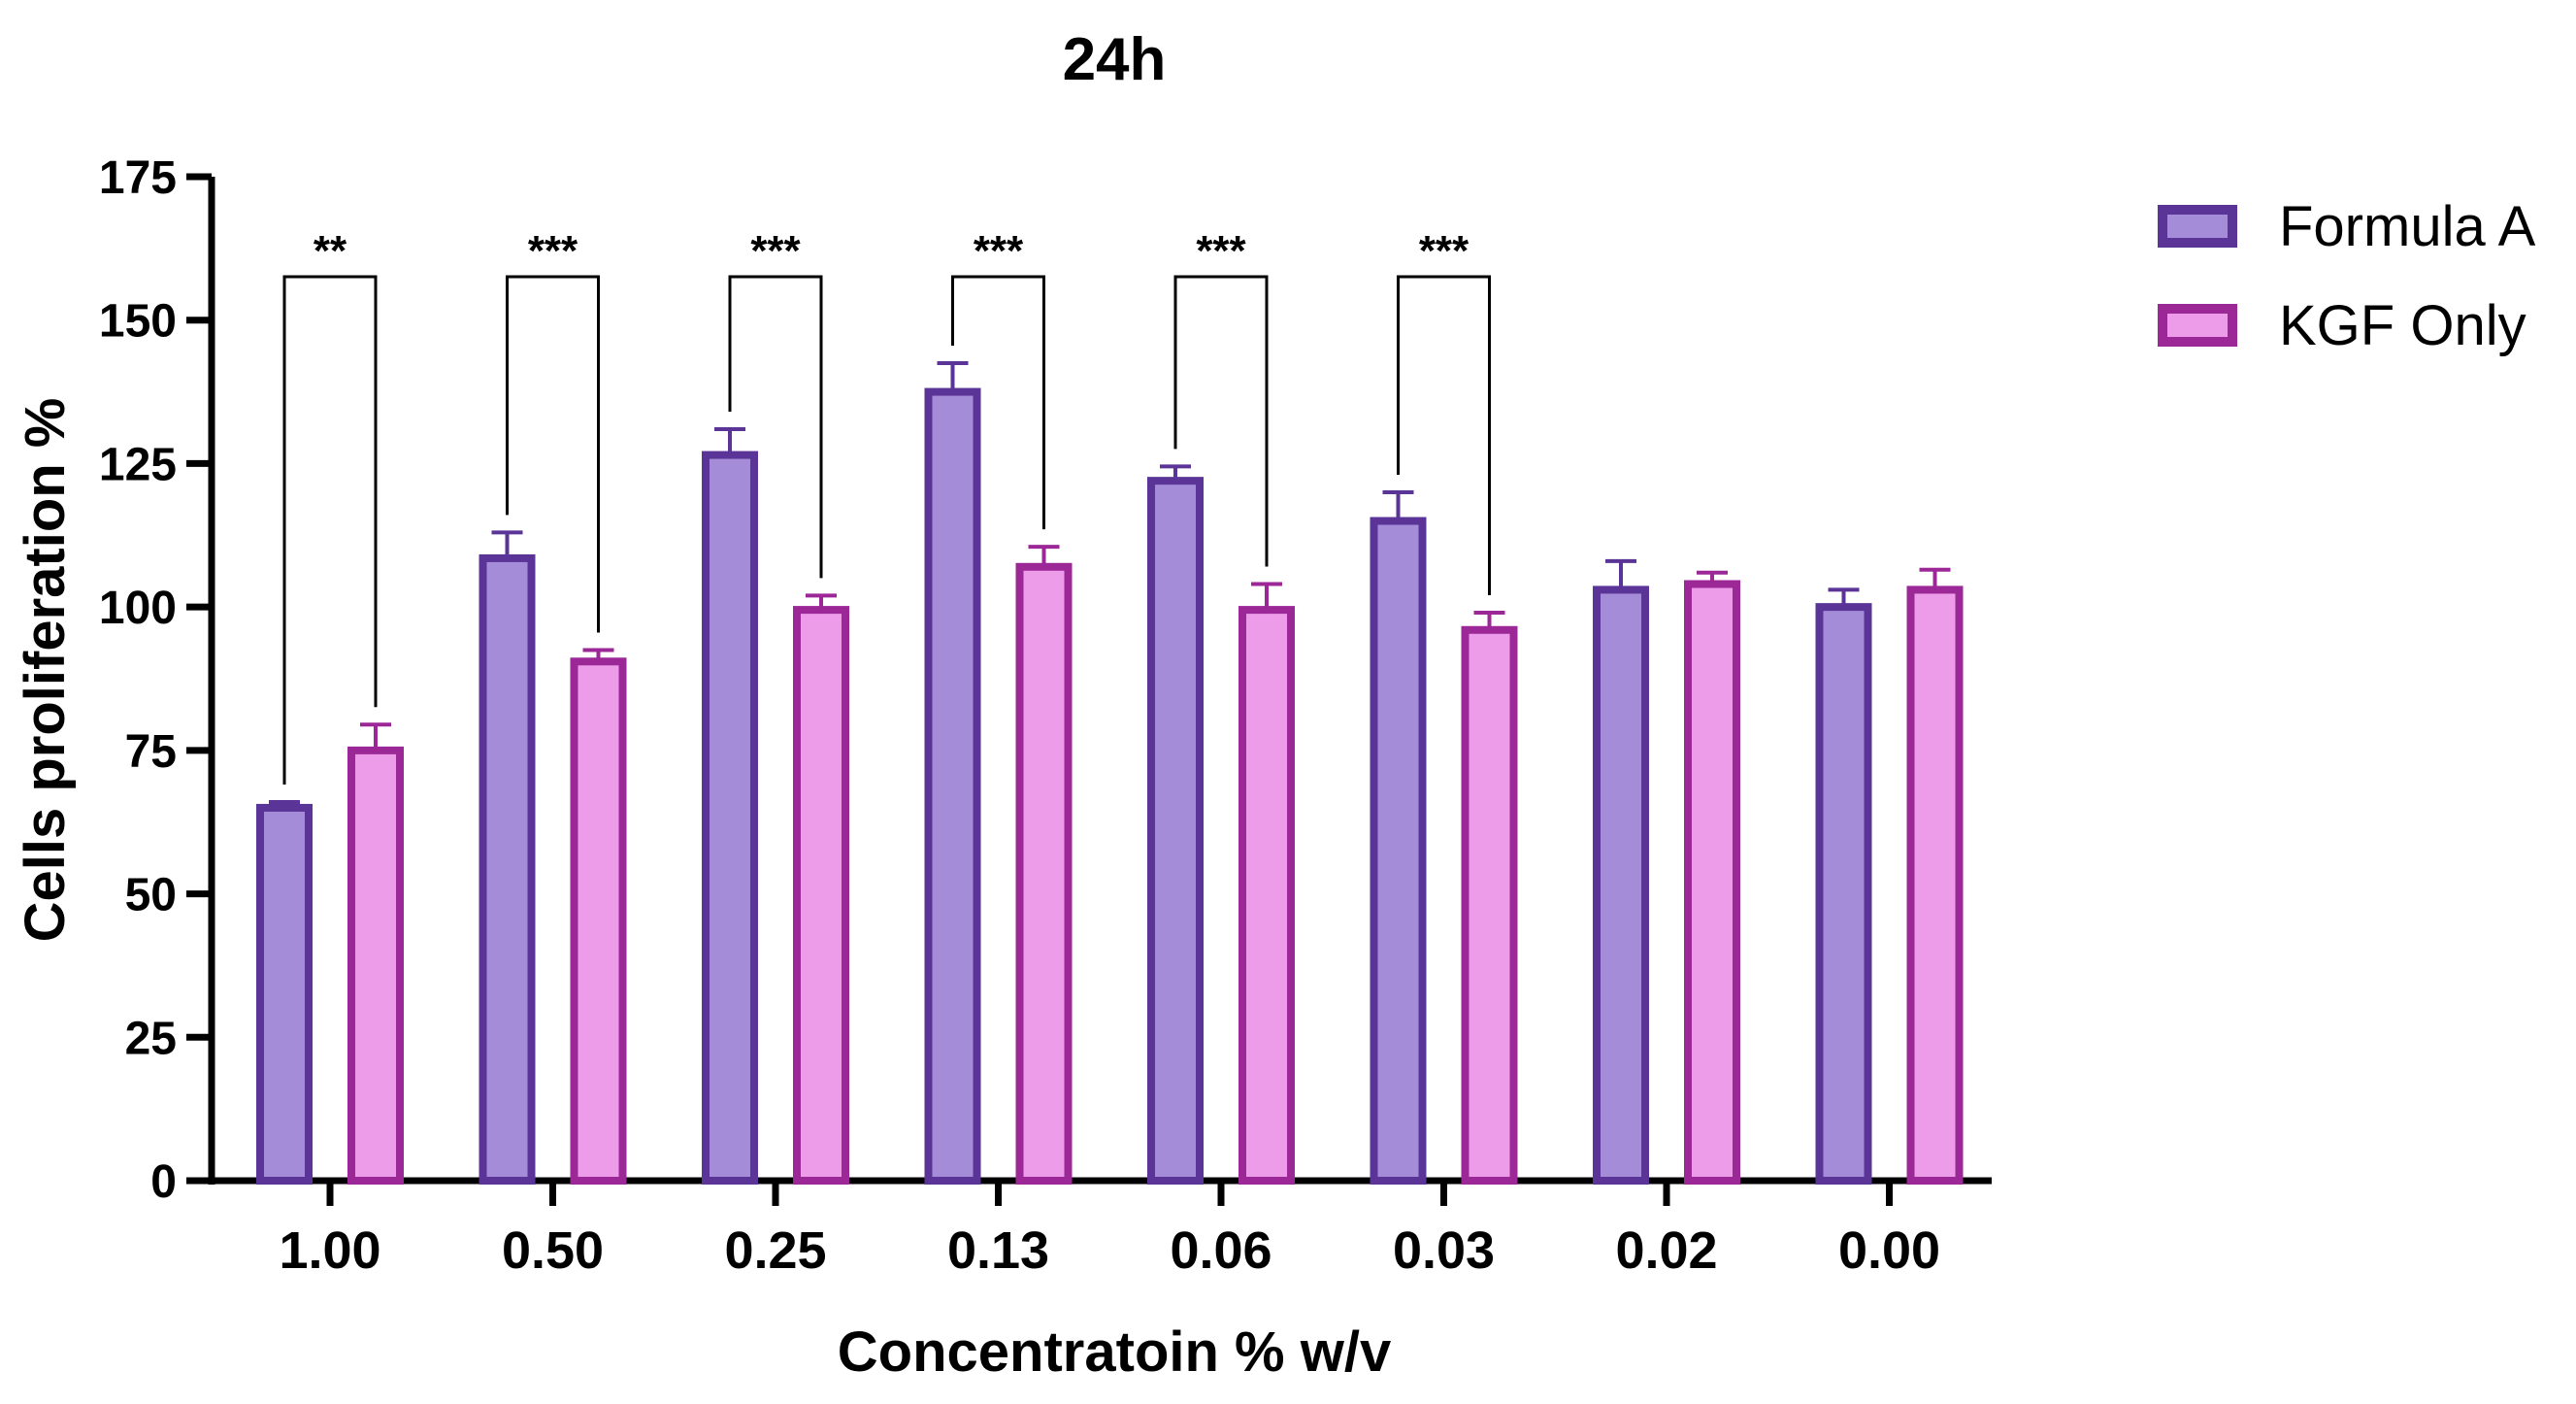 The height and width of the screenshot is (1404, 2576). Describe the element at coordinates (138, 608) in the screenshot. I see `y-tick-label: 100` at that location.